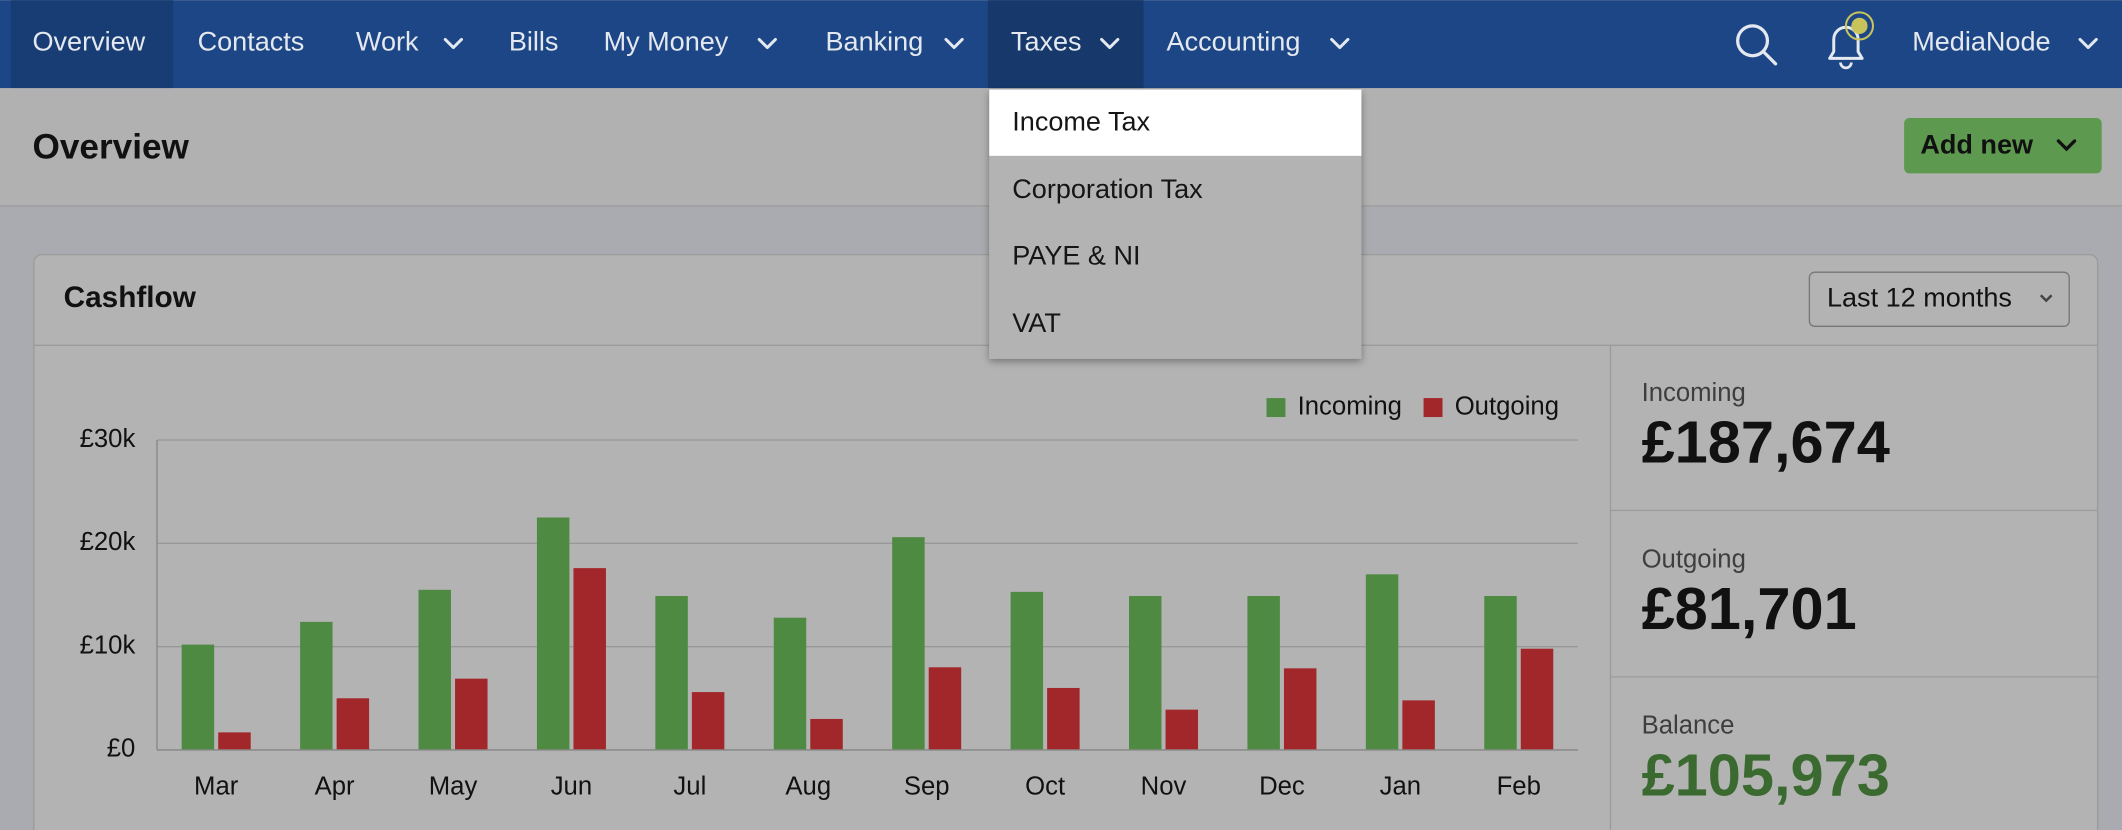 The width and height of the screenshot is (2122, 830). I want to click on x-tick-label: May, so click(453, 787).